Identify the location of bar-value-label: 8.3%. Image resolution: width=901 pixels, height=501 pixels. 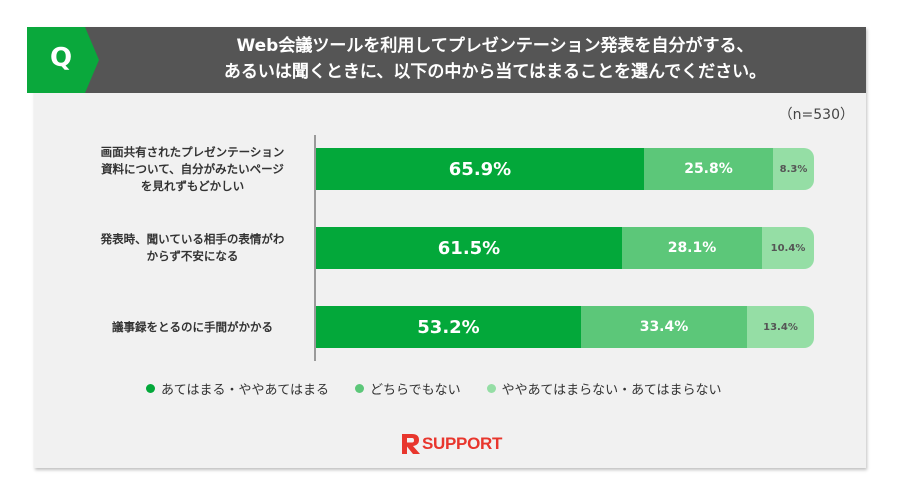
(793, 169).